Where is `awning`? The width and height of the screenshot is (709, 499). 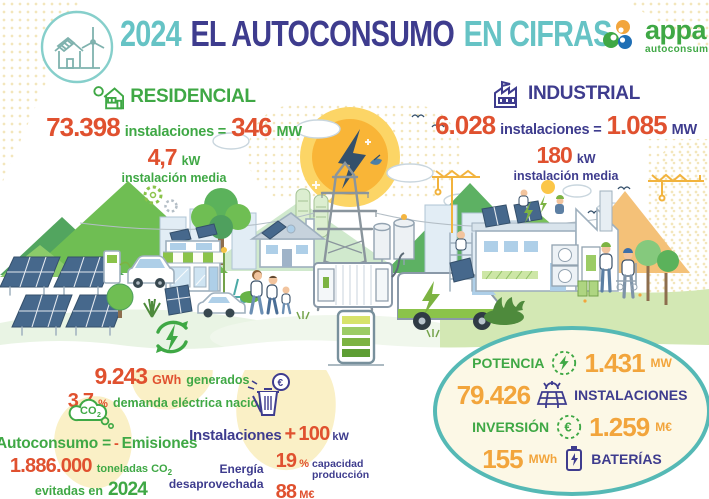
awning is located at coordinates (193, 257).